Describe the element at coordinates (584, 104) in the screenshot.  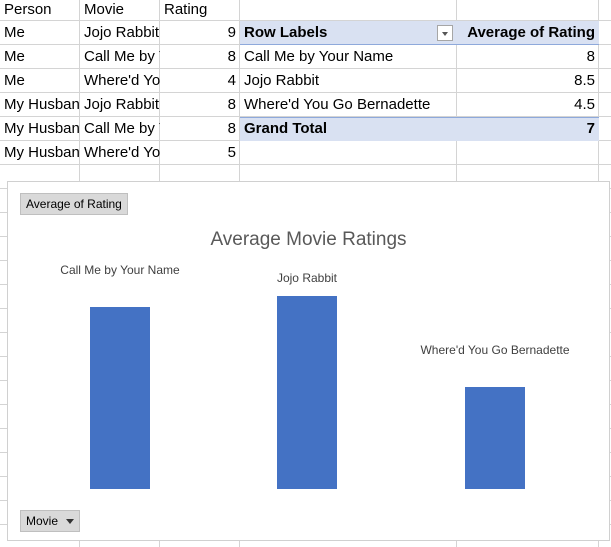
I see `pivot-row-value: 4.5` at that location.